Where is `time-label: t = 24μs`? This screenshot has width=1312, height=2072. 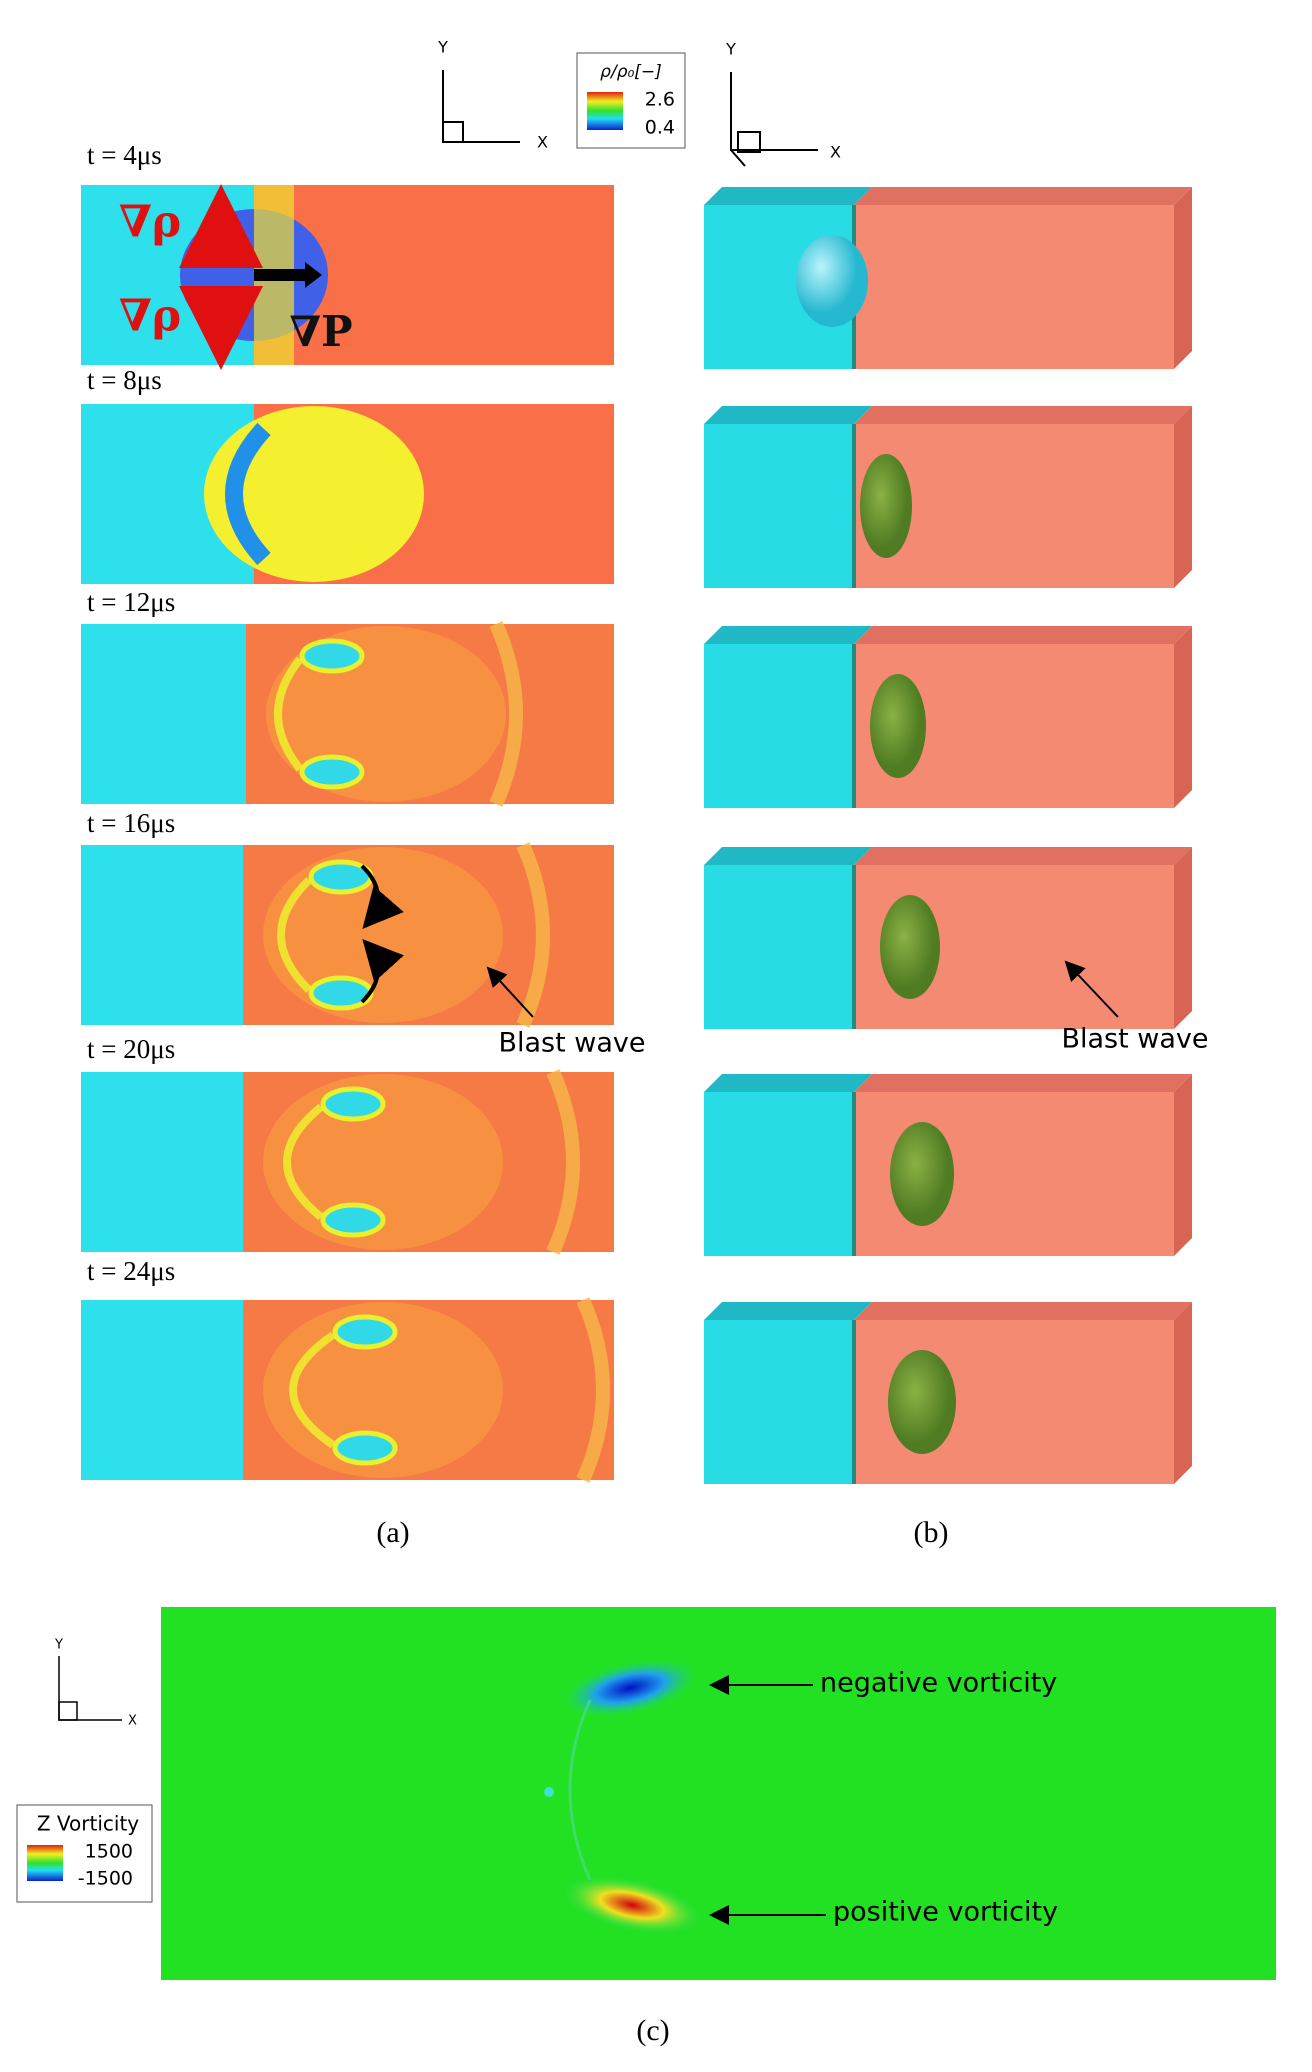 time-label: t = 24μs is located at coordinates (131, 1271).